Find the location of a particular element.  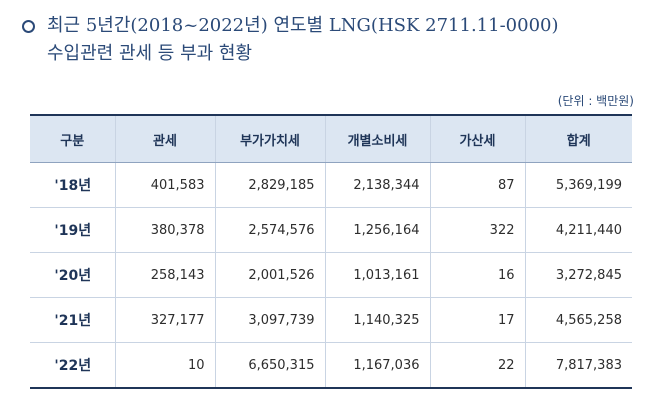

header-customs-duty: 관세 is located at coordinates (165, 138).